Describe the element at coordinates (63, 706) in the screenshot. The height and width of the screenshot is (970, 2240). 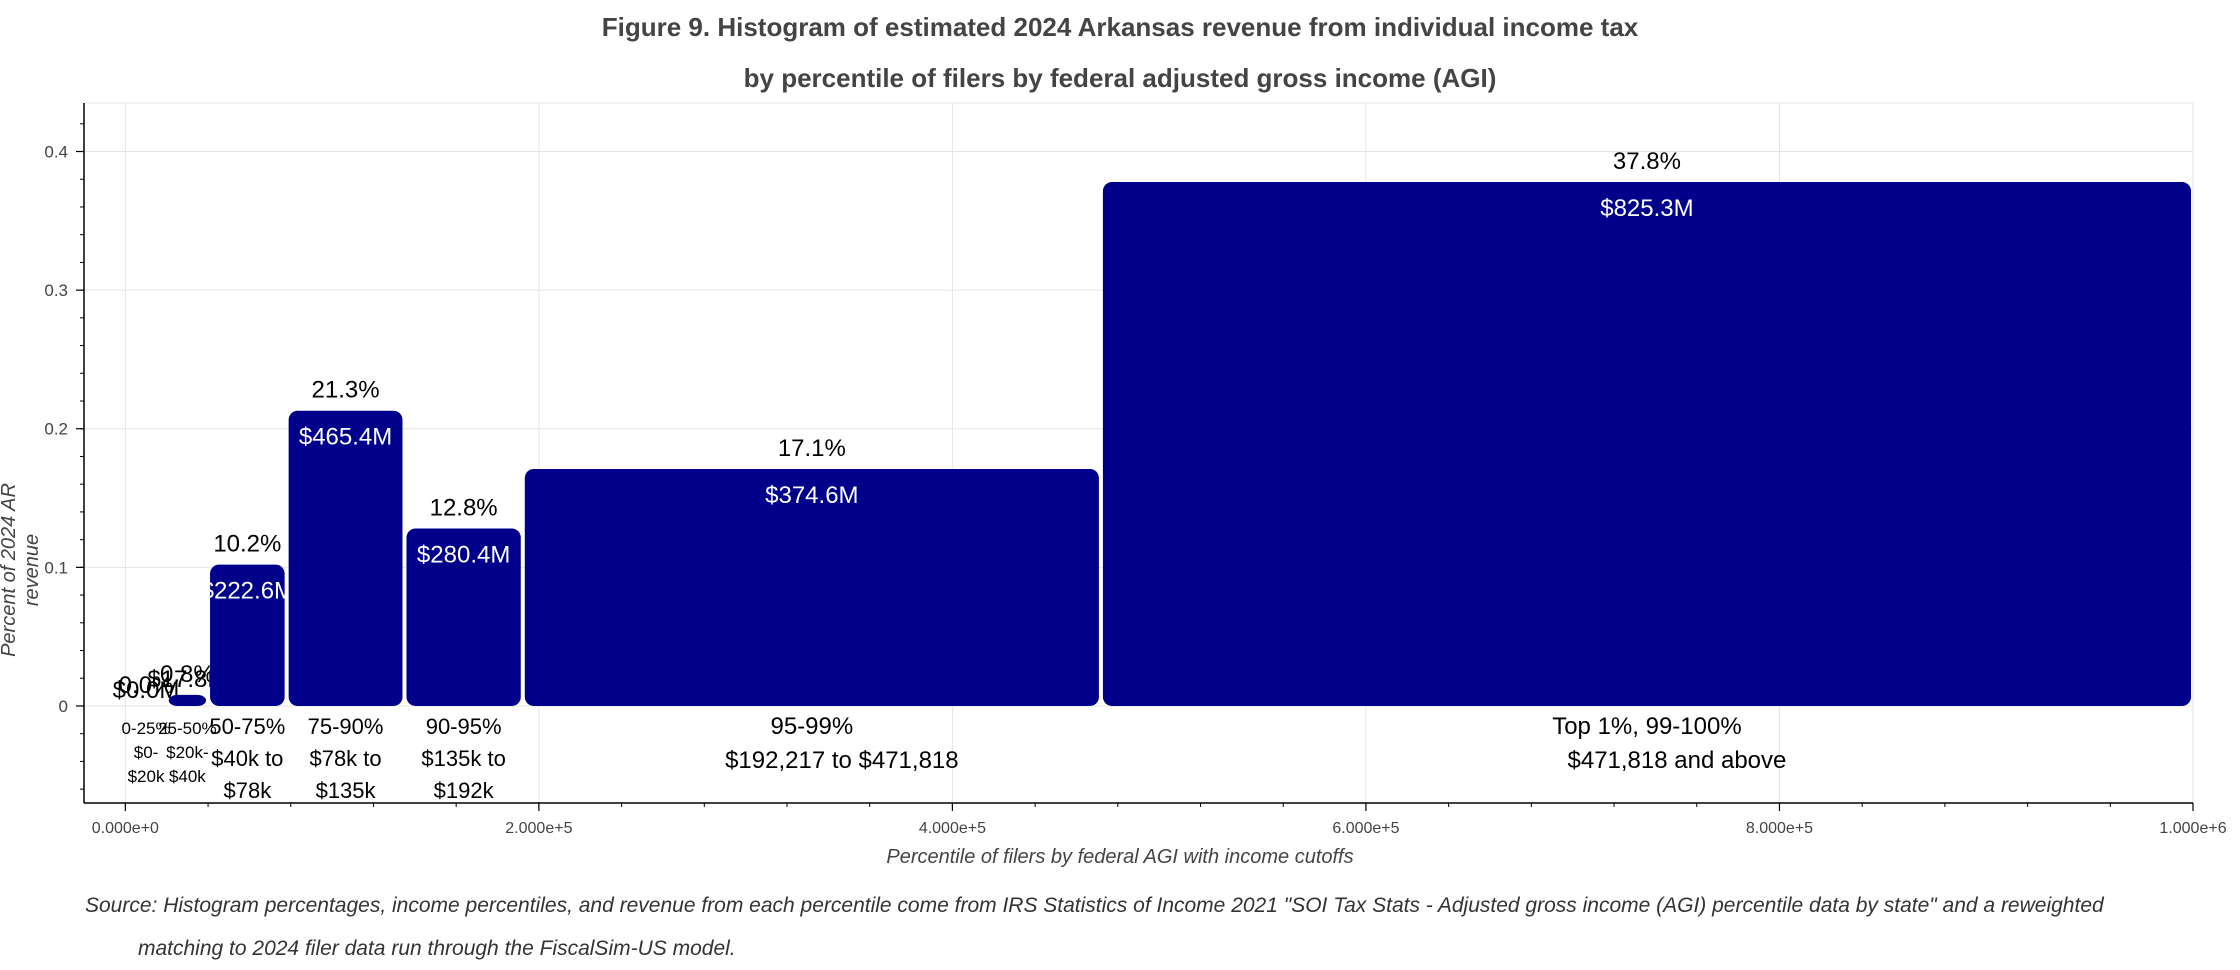
I see `y-tick-label: 0` at that location.